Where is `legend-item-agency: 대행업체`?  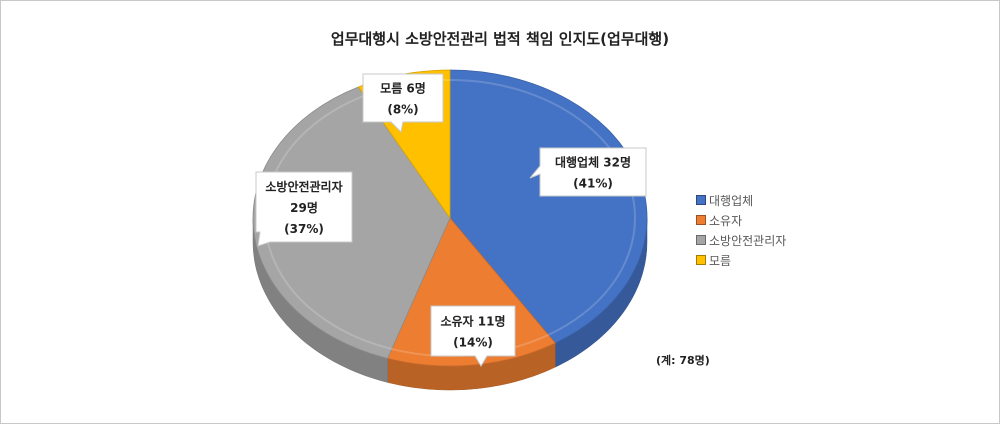
legend-item-agency: 대행업체 is located at coordinates (741, 200).